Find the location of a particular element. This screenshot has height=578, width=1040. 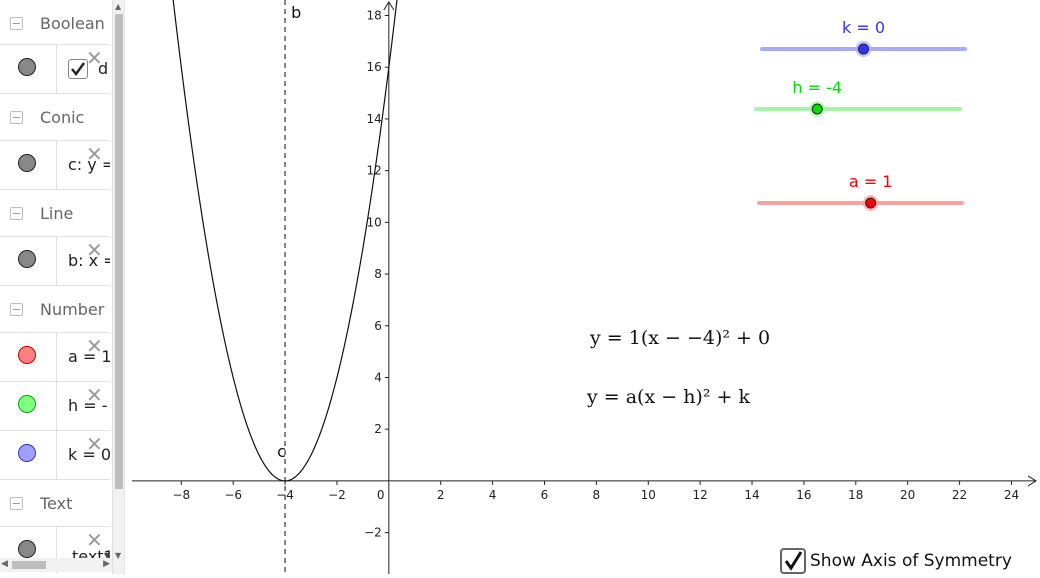

group-header-conic: Conic is located at coordinates (55, 117).